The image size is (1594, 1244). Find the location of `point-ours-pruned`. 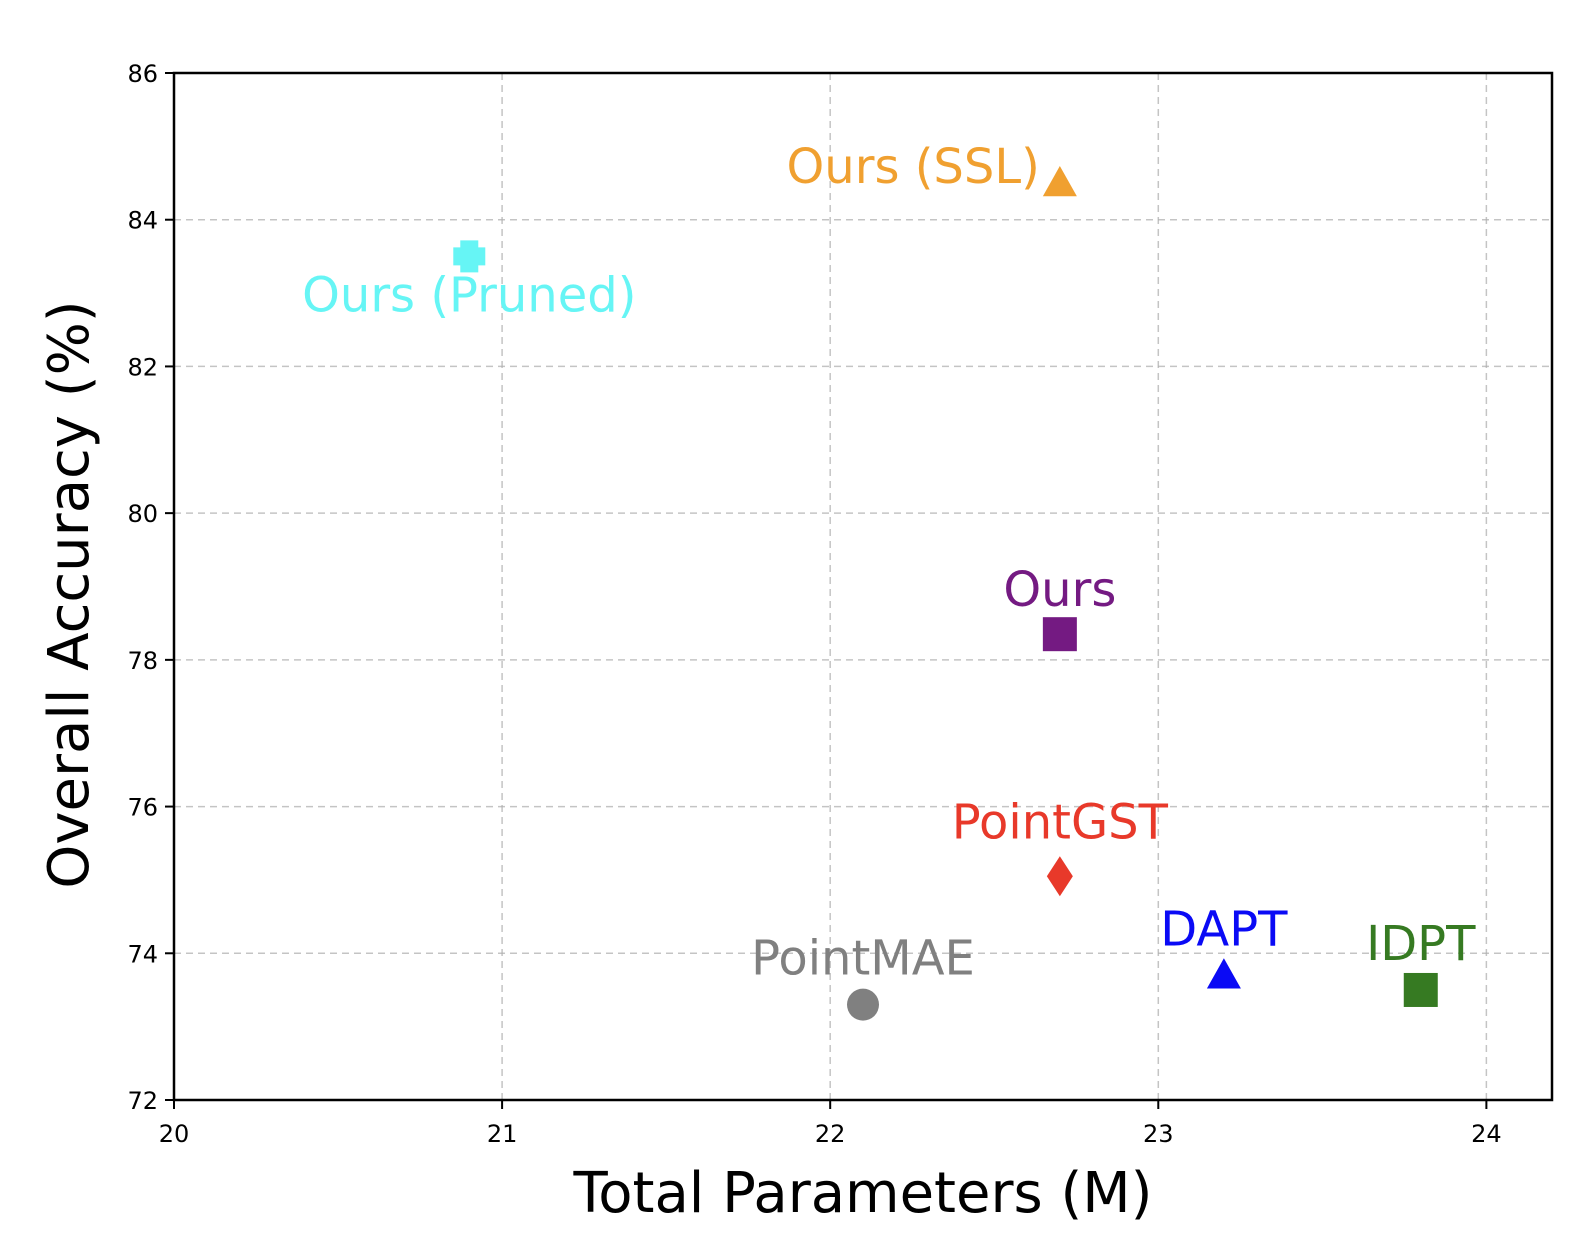

point-ours-pruned is located at coordinates (469, 256).